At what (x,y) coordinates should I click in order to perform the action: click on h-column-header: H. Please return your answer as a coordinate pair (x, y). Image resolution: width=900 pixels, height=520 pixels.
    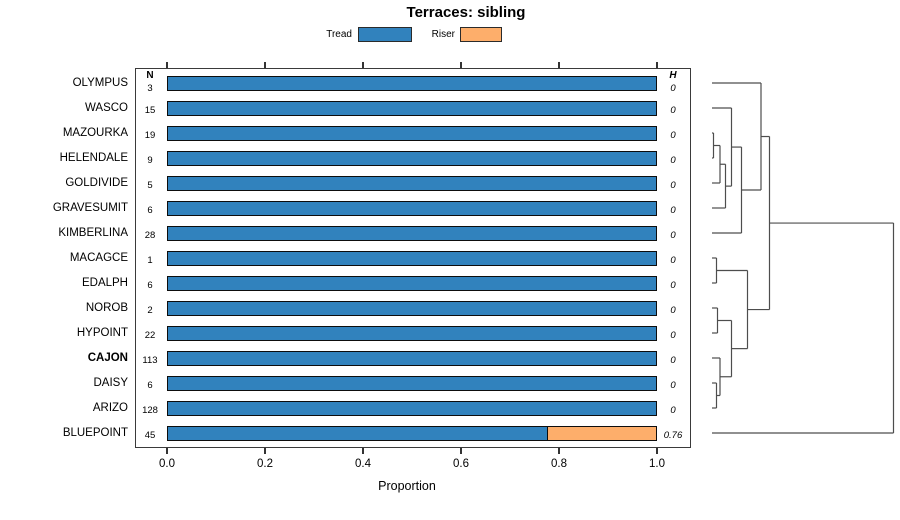
    Looking at the image, I should click on (673, 75).